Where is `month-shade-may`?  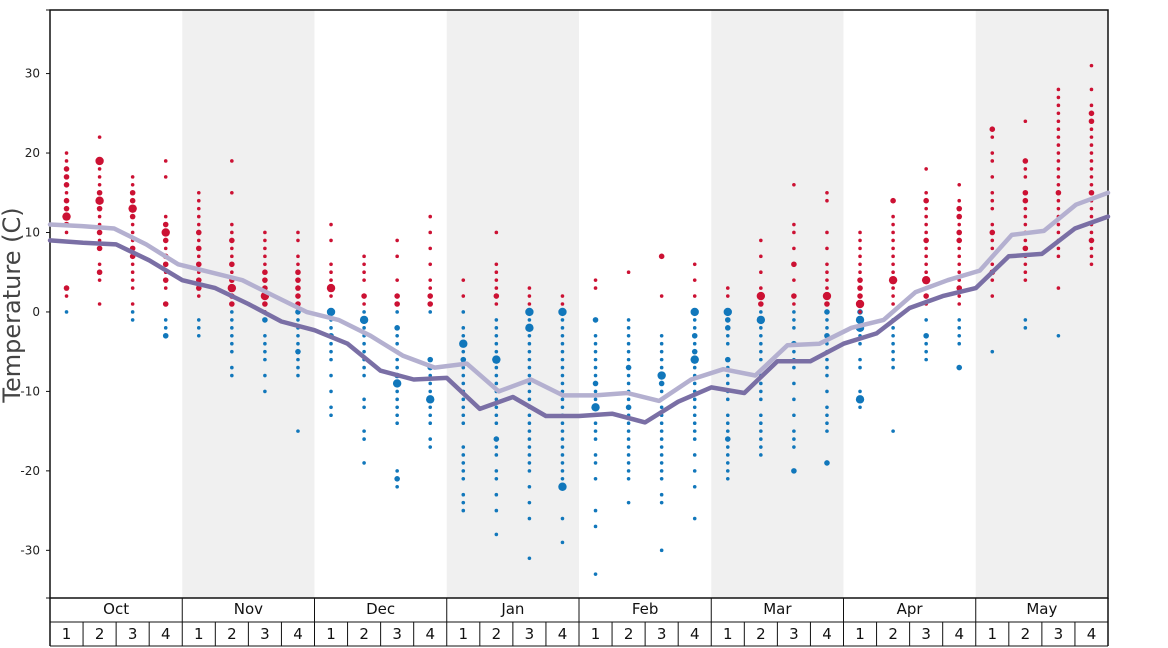
month-shade-may is located at coordinates (1041, 304).